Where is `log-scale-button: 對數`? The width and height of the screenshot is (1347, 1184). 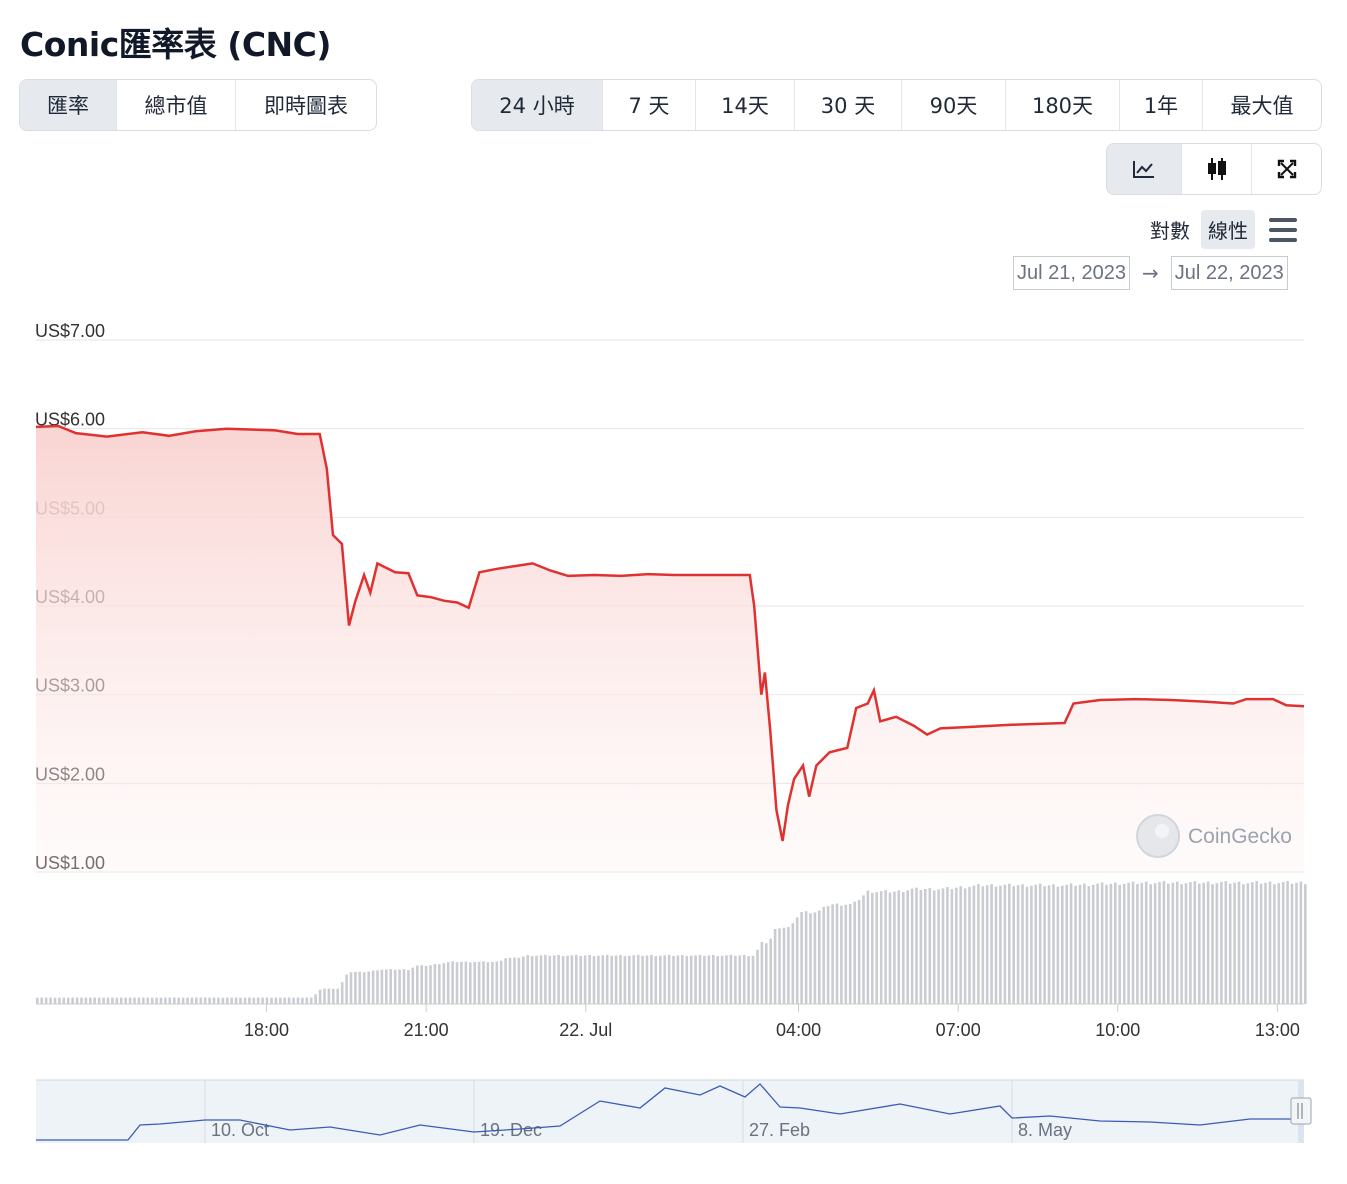 log-scale-button: 對數 is located at coordinates (1170, 231).